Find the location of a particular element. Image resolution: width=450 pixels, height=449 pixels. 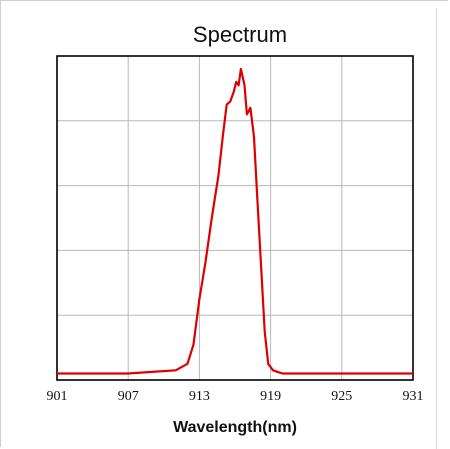

frame-divider is located at coordinates (436, 228).